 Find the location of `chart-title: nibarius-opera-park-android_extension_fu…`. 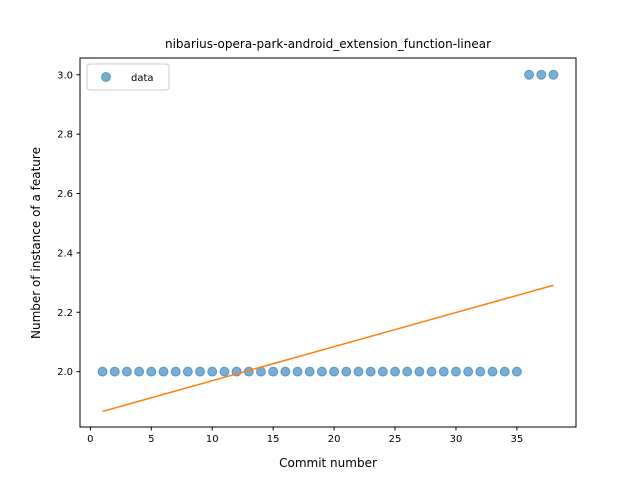

chart-title: nibarius-opera-park-android_extension_fu… is located at coordinates (328, 44).